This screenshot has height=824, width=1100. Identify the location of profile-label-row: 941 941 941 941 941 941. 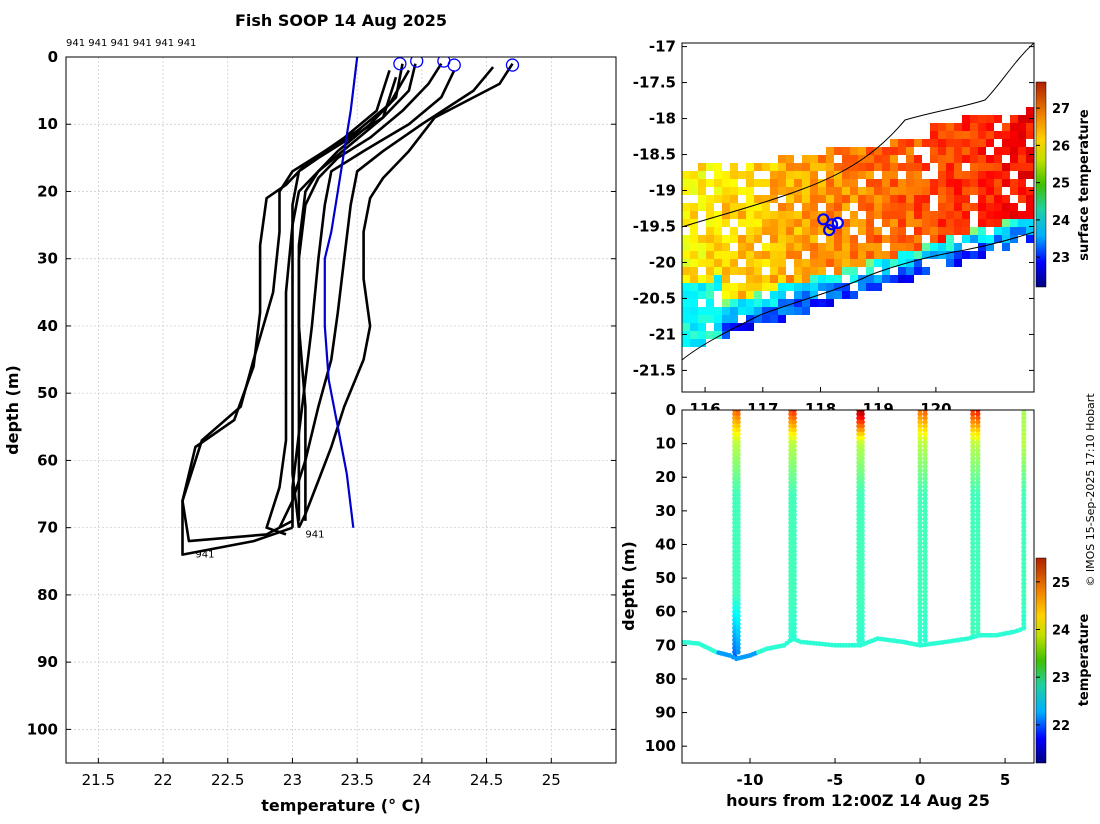
(131, 43).